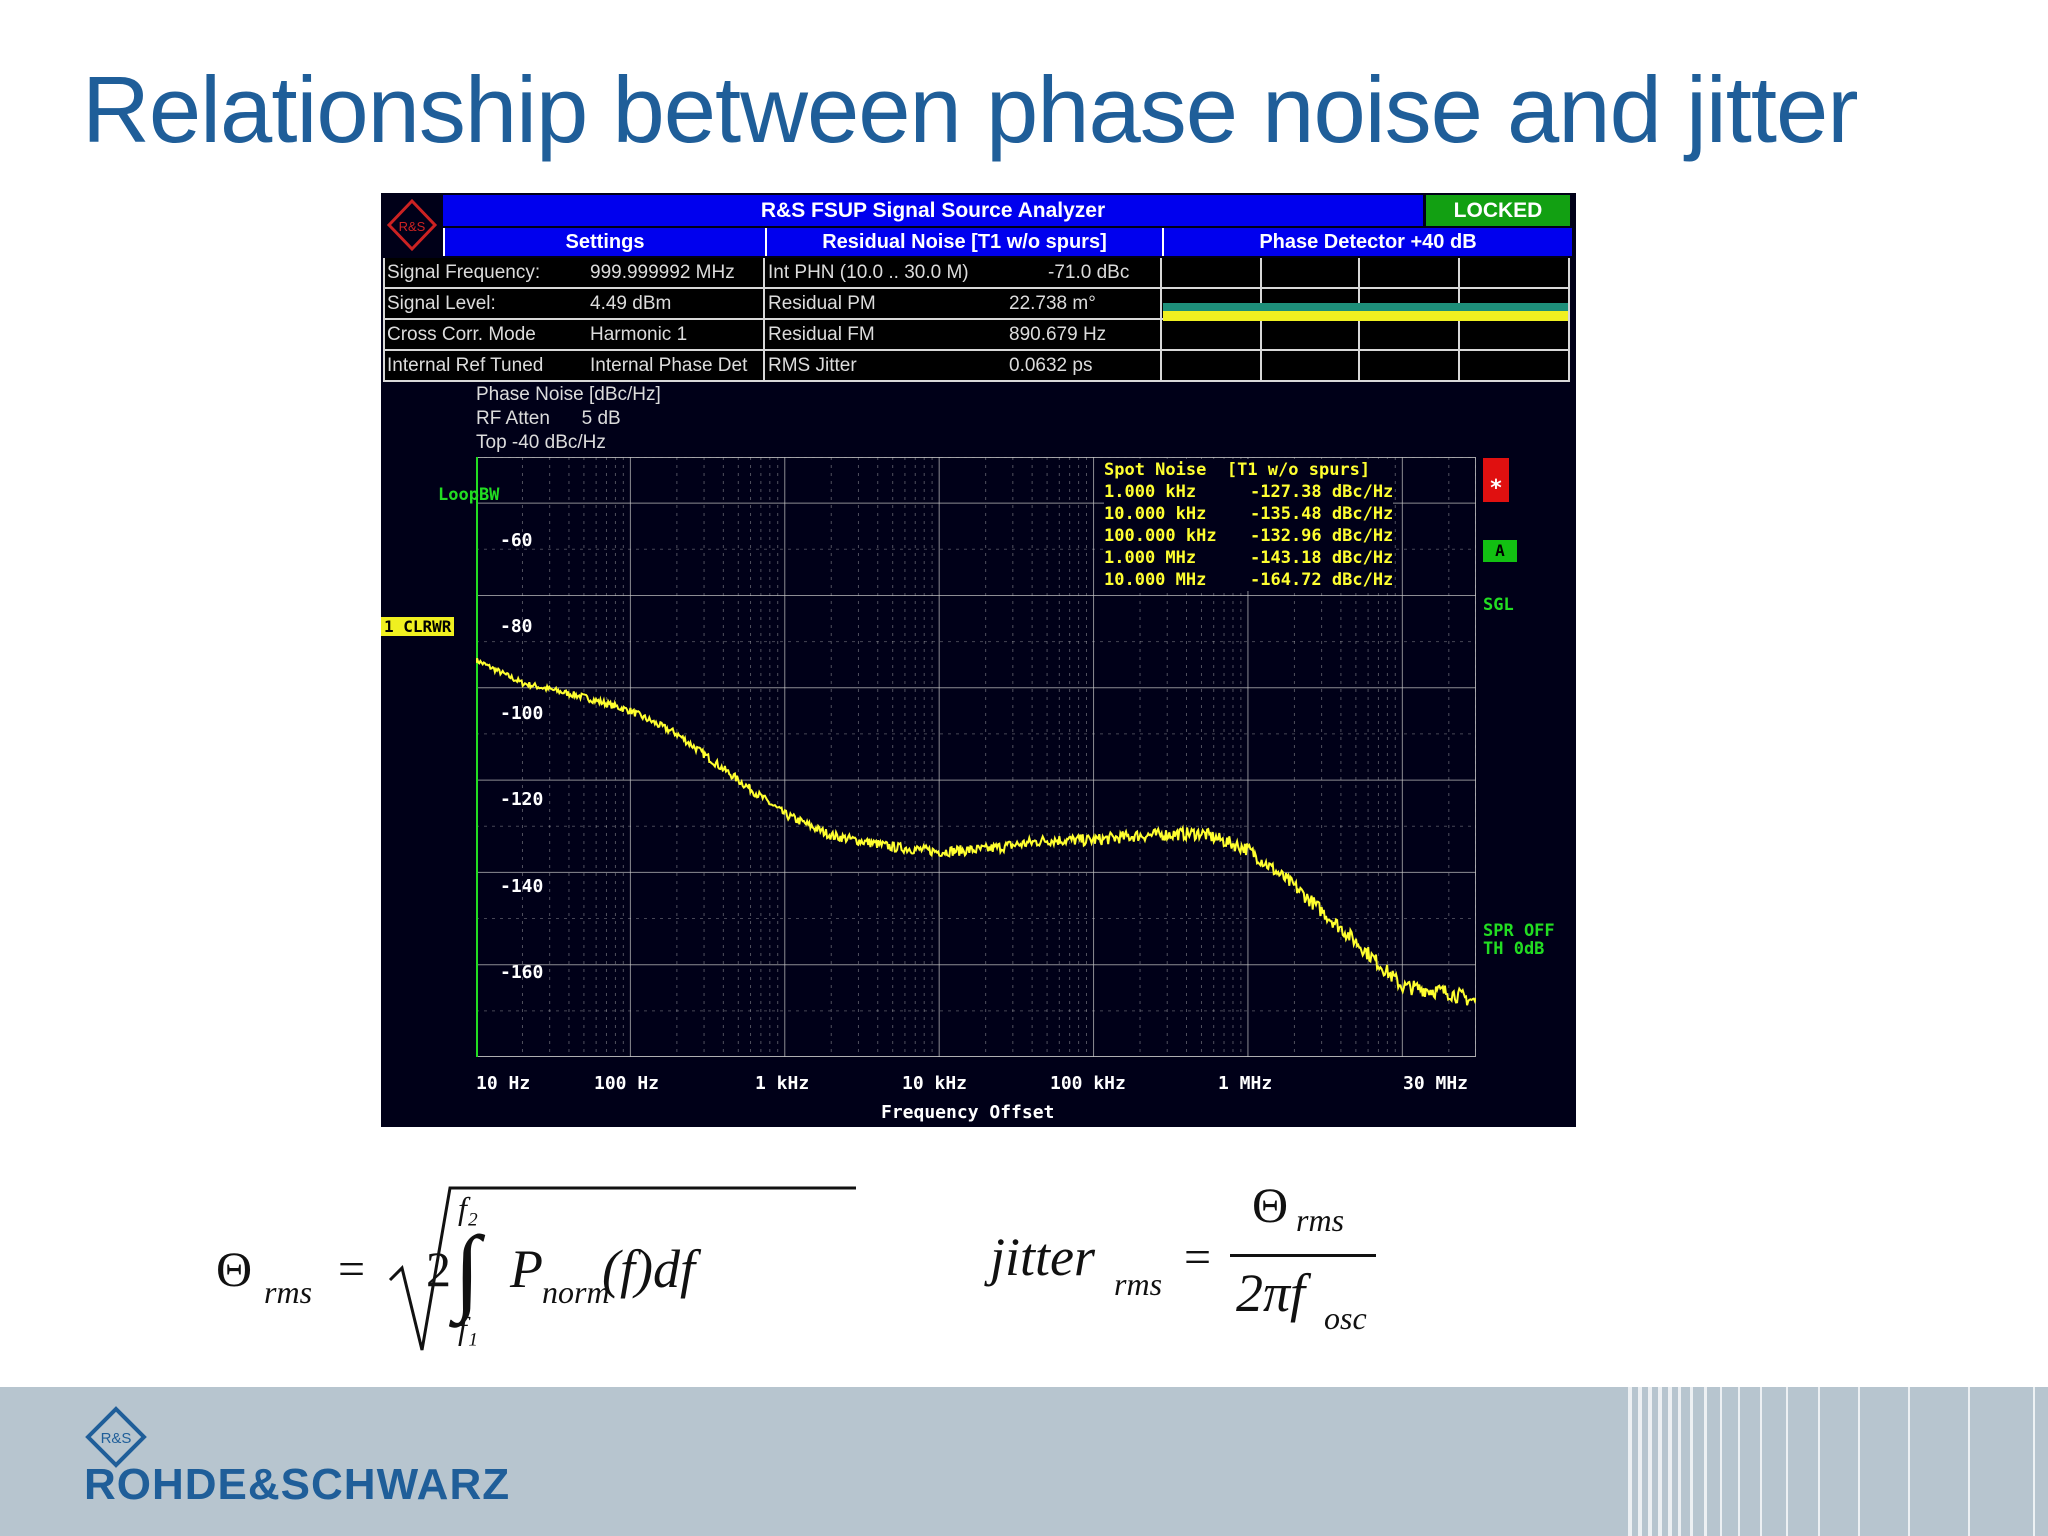 This screenshot has height=1536, width=2048. I want to click on spot-noise-header: Spot Noise, so click(1155, 470).